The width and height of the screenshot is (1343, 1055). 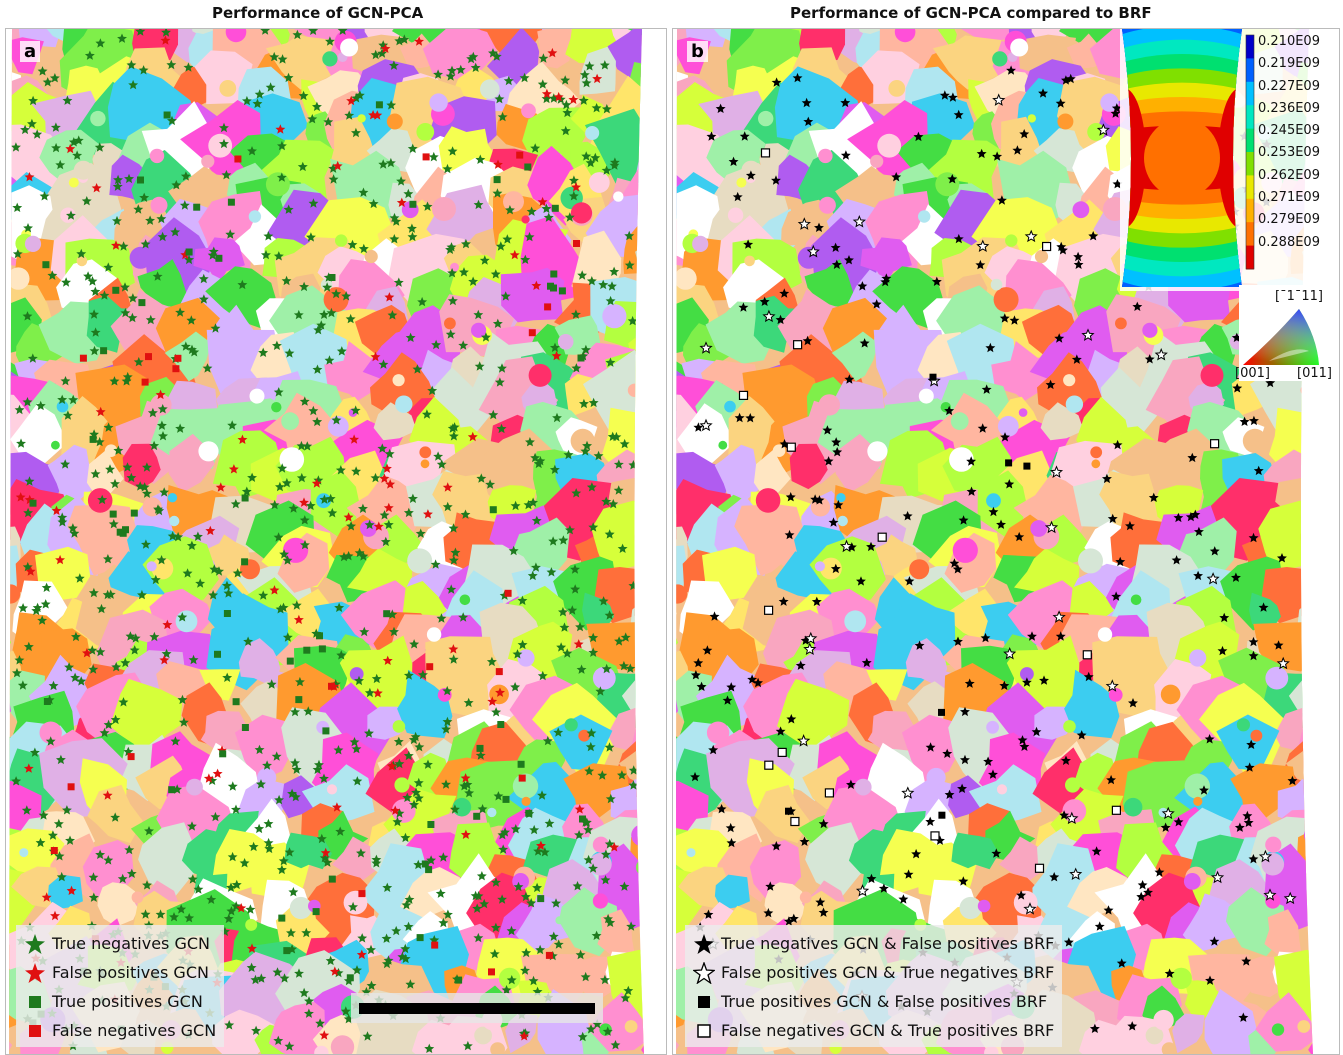 What do you see at coordinates (318, 13) in the screenshot?
I see `panel-a-title: Performance of GCN-PCA` at bounding box center [318, 13].